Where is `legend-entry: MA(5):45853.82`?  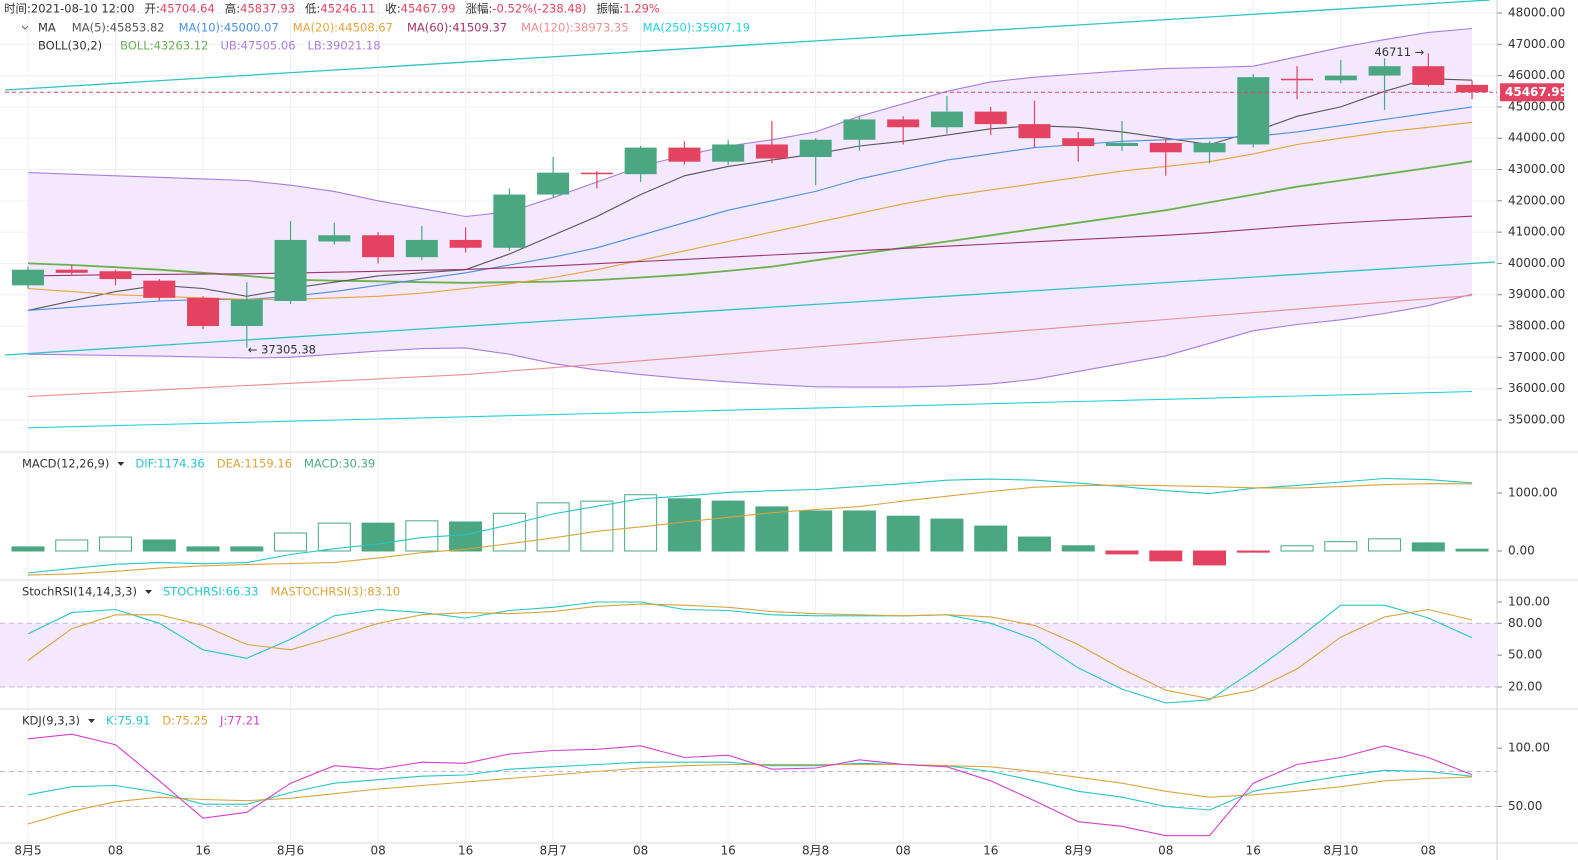
legend-entry: MA(5):45853.82 is located at coordinates (118, 28).